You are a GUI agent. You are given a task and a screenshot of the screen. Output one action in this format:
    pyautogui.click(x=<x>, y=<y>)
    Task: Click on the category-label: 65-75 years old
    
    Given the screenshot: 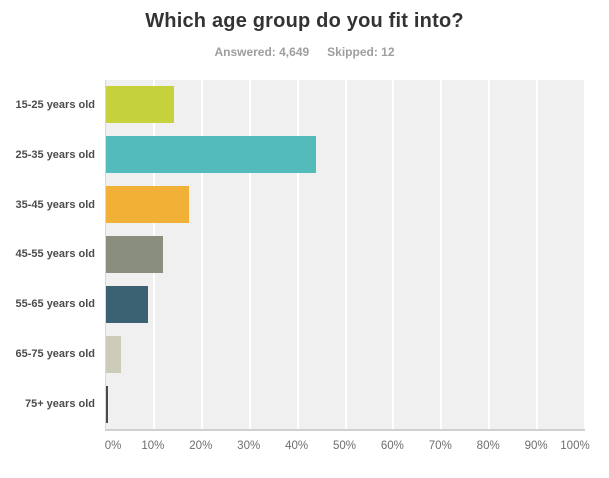 What is the action you would take?
    pyautogui.click(x=55, y=354)
    